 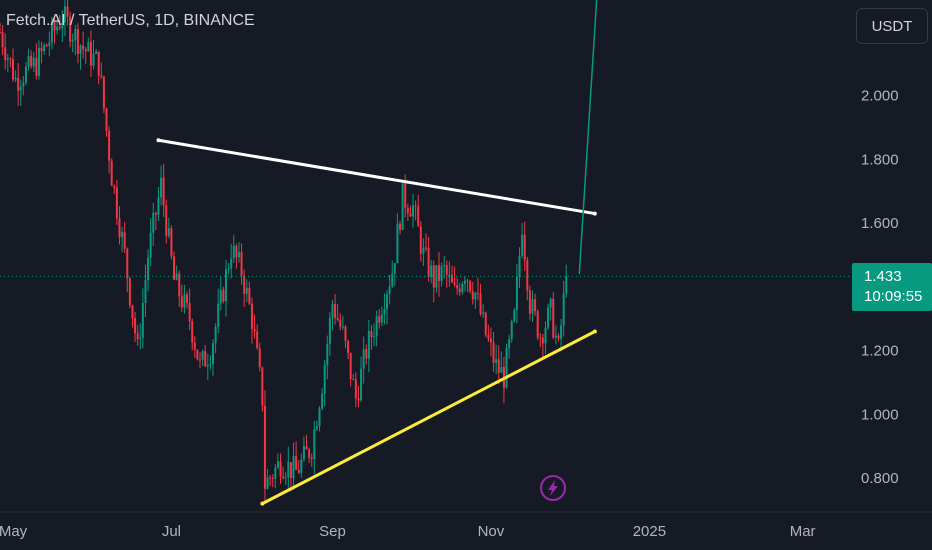 I want to click on resistance-start-point, so click(x=158, y=140).